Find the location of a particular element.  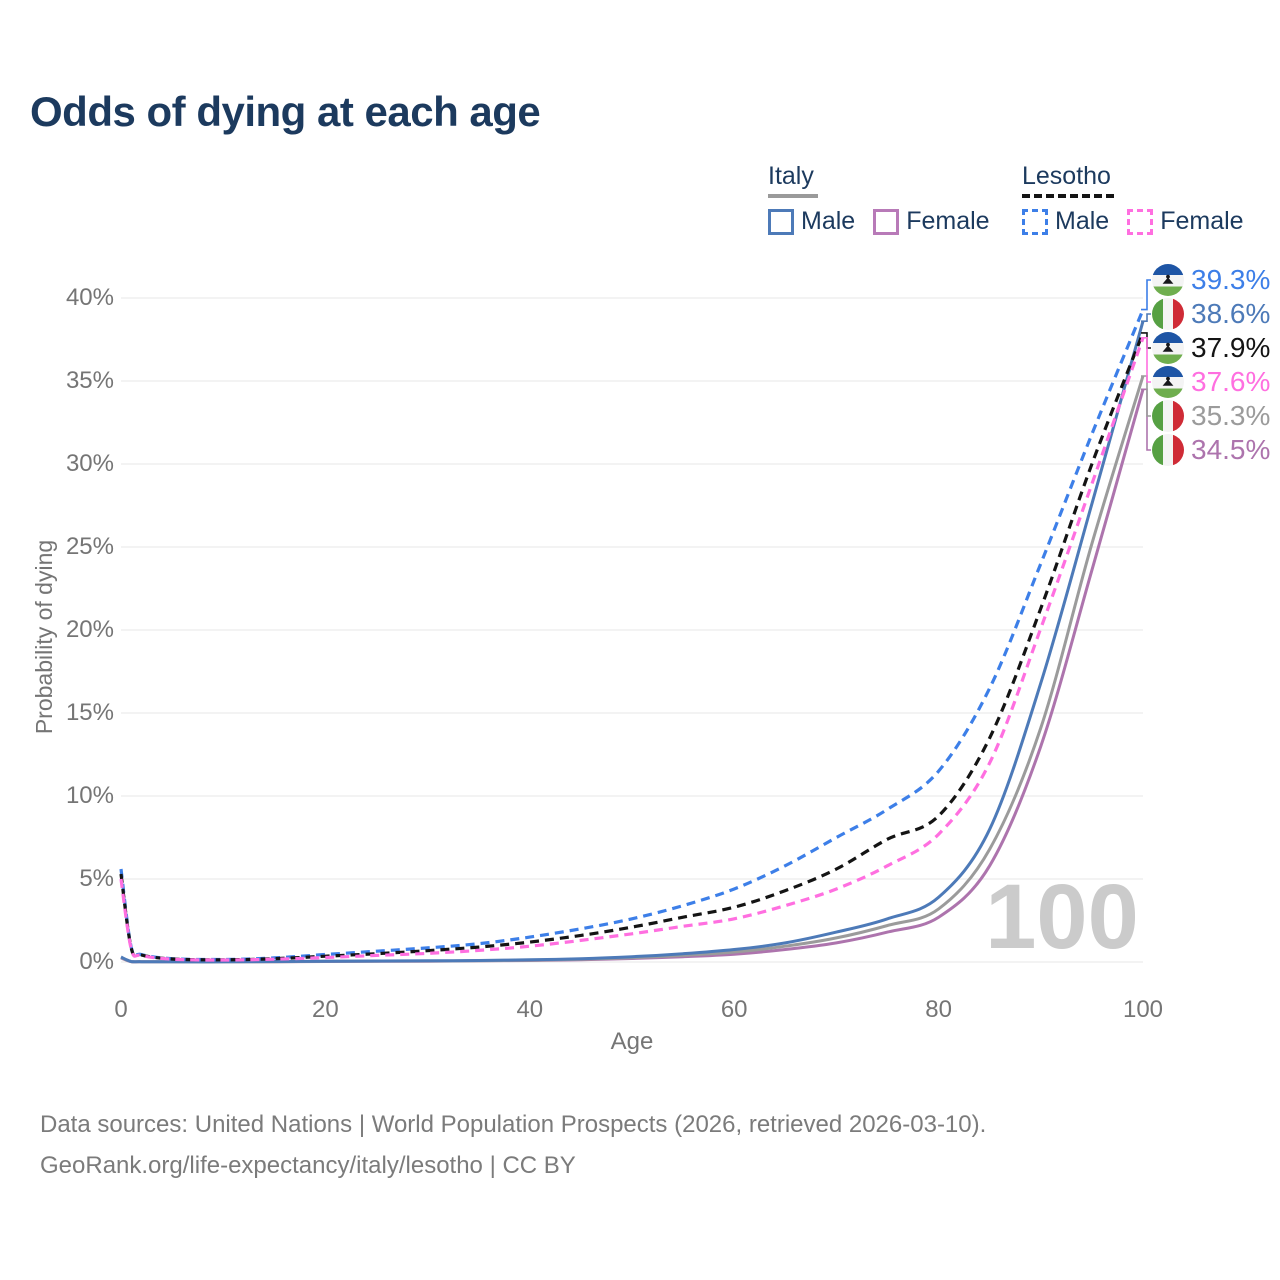

end-value-italy-both-sexes: 35.3% is located at coordinates (1231, 415).